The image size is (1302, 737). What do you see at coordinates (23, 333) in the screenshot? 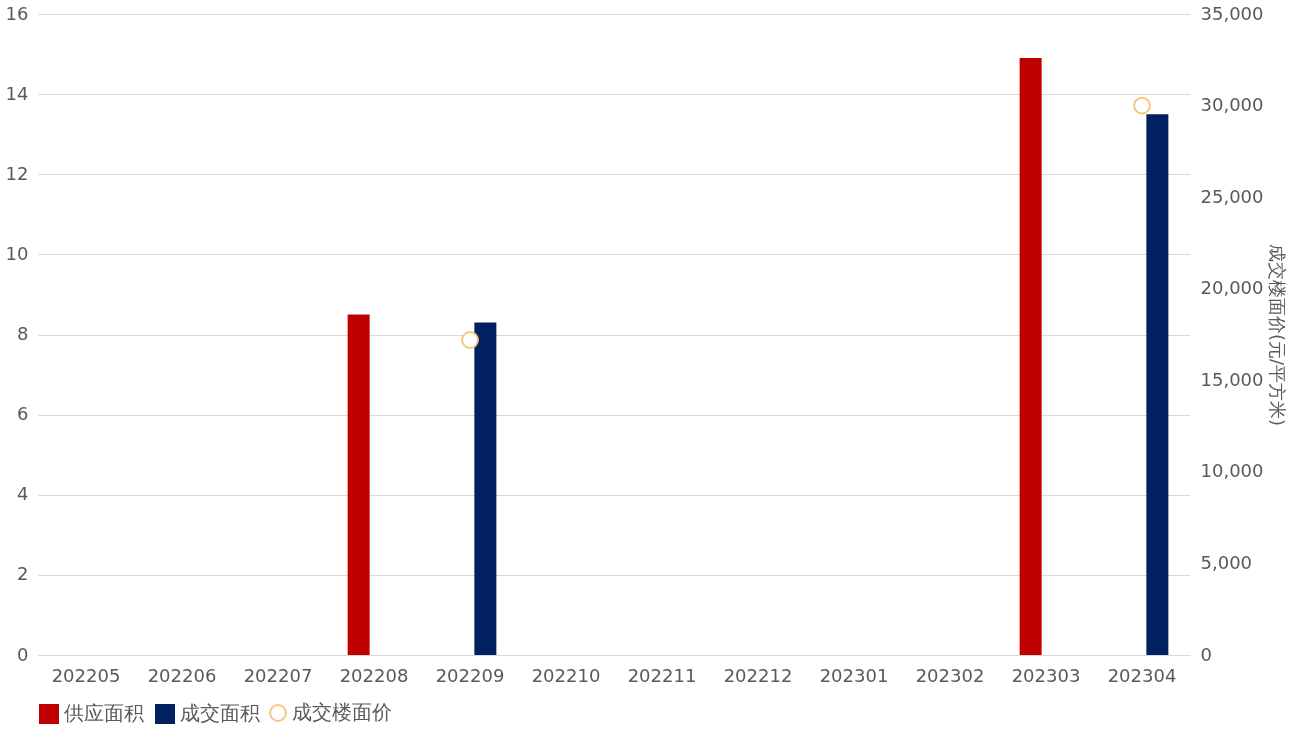
I see `y-tick-label: 8` at bounding box center [23, 333].